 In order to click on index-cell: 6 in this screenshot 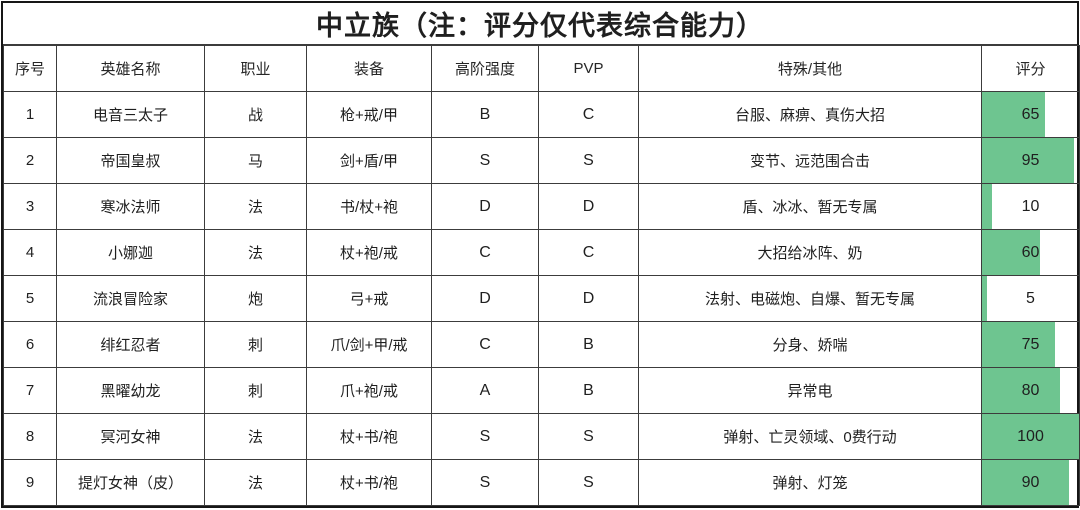, I will do `click(30, 344)`.